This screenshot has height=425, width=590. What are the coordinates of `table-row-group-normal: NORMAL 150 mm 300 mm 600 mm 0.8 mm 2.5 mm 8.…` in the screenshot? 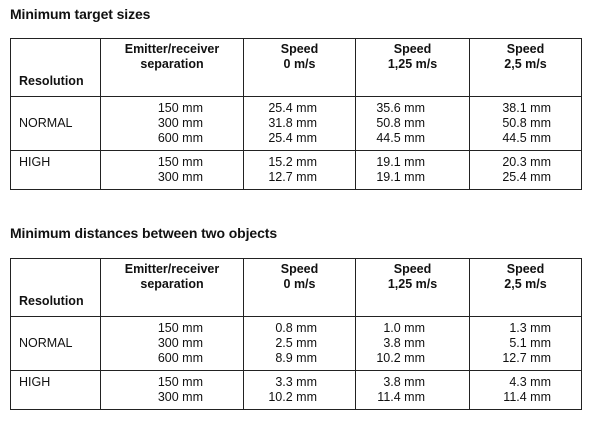 It's located at (296, 343).